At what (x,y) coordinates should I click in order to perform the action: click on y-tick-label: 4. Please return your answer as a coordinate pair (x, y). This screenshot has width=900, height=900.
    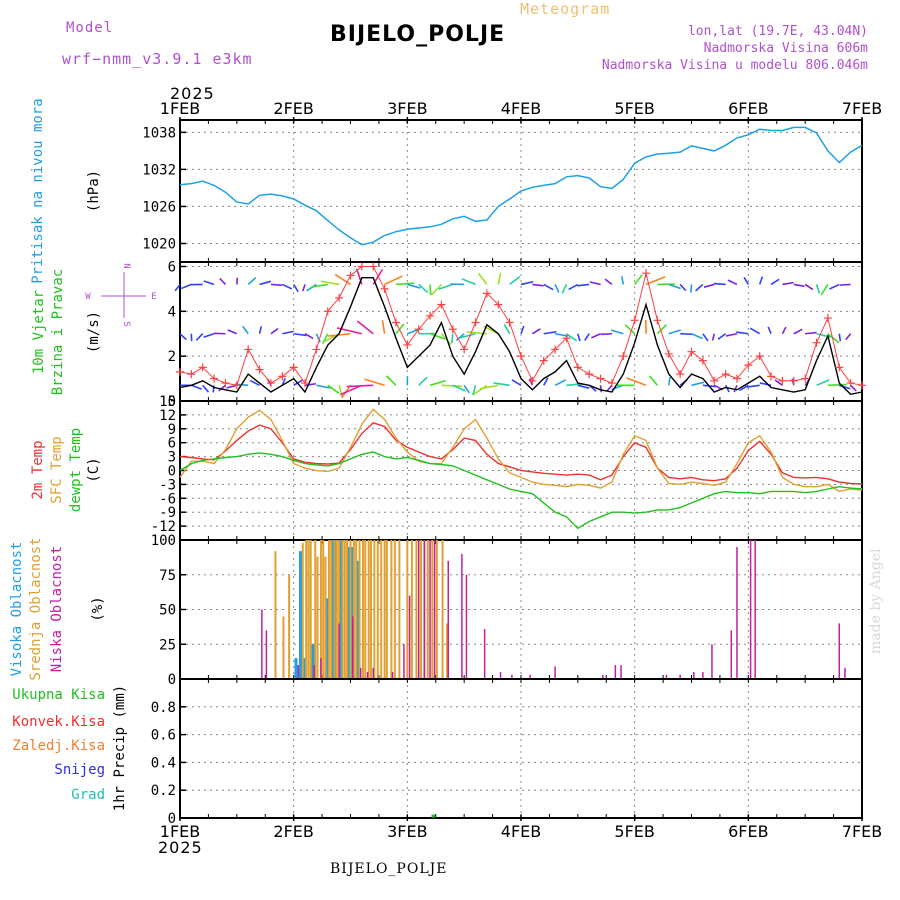
    Looking at the image, I should click on (172, 312).